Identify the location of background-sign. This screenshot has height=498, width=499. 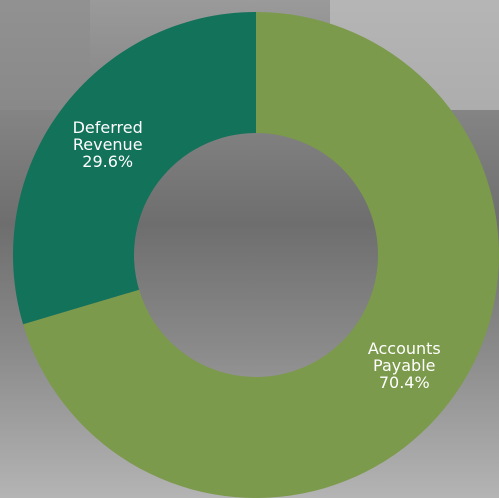
(45, 55).